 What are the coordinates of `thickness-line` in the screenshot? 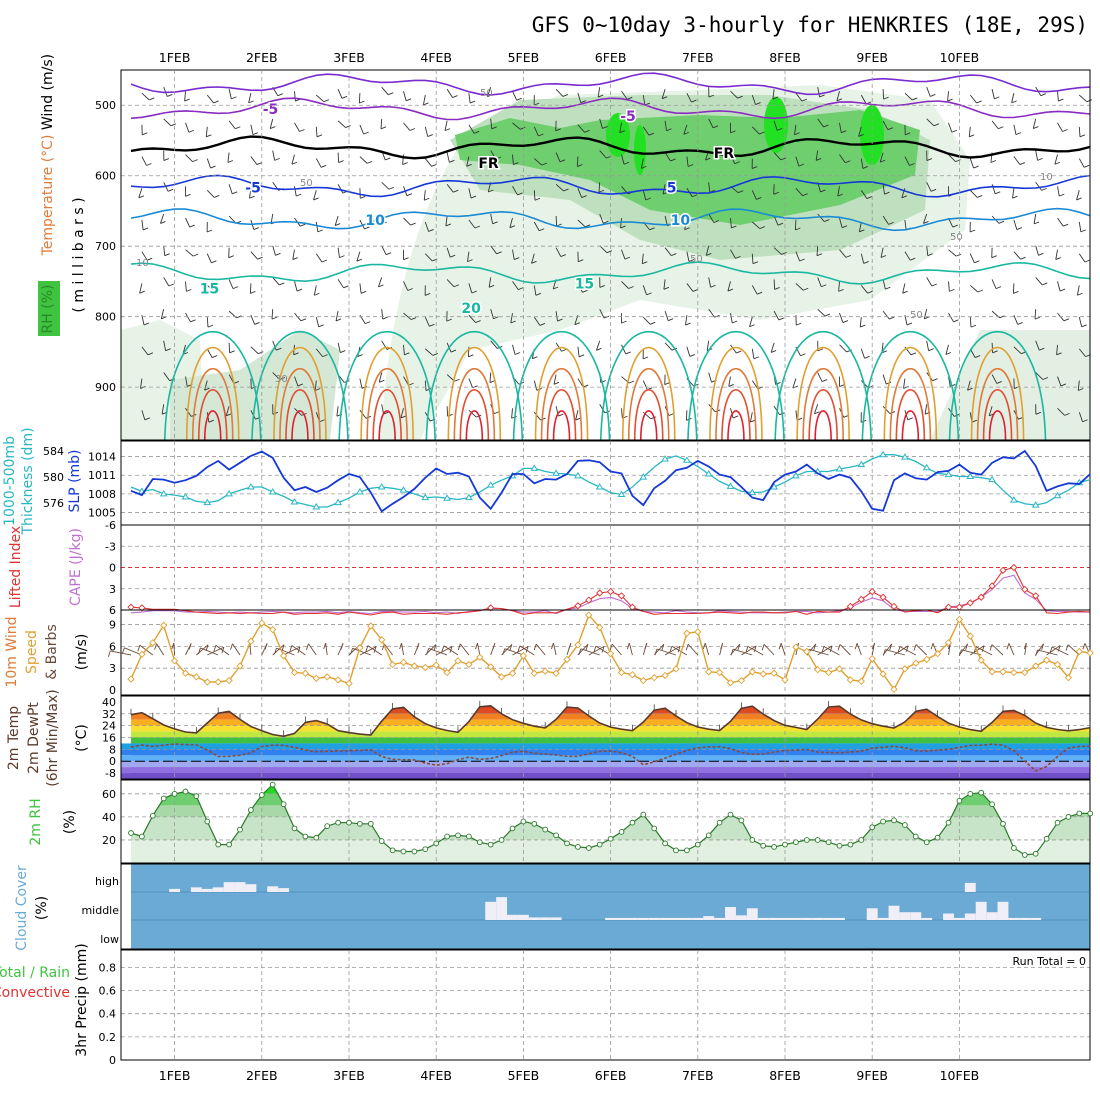 It's located at (610, 481).